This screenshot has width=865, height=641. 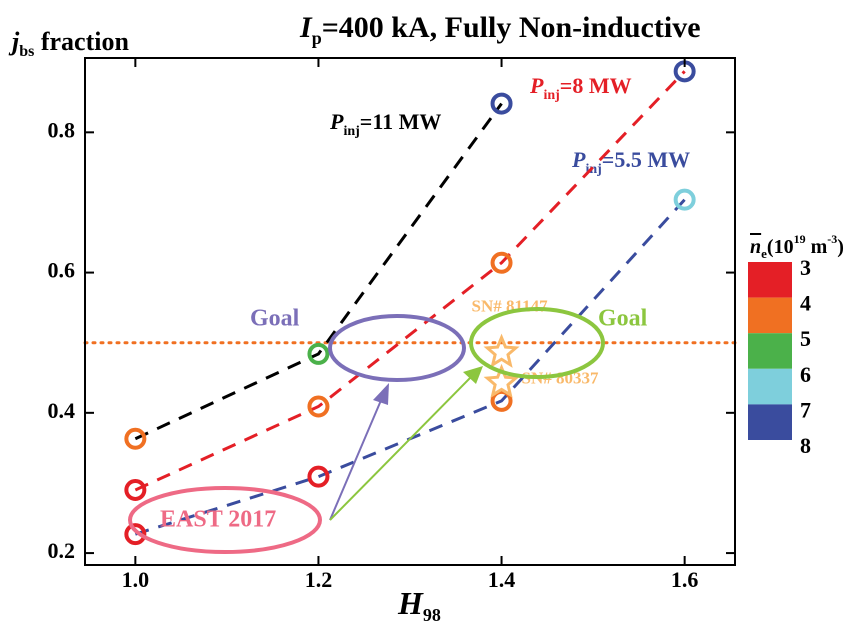 I want to click on x-tick-label: 1.4, so click(x=502, y=579).